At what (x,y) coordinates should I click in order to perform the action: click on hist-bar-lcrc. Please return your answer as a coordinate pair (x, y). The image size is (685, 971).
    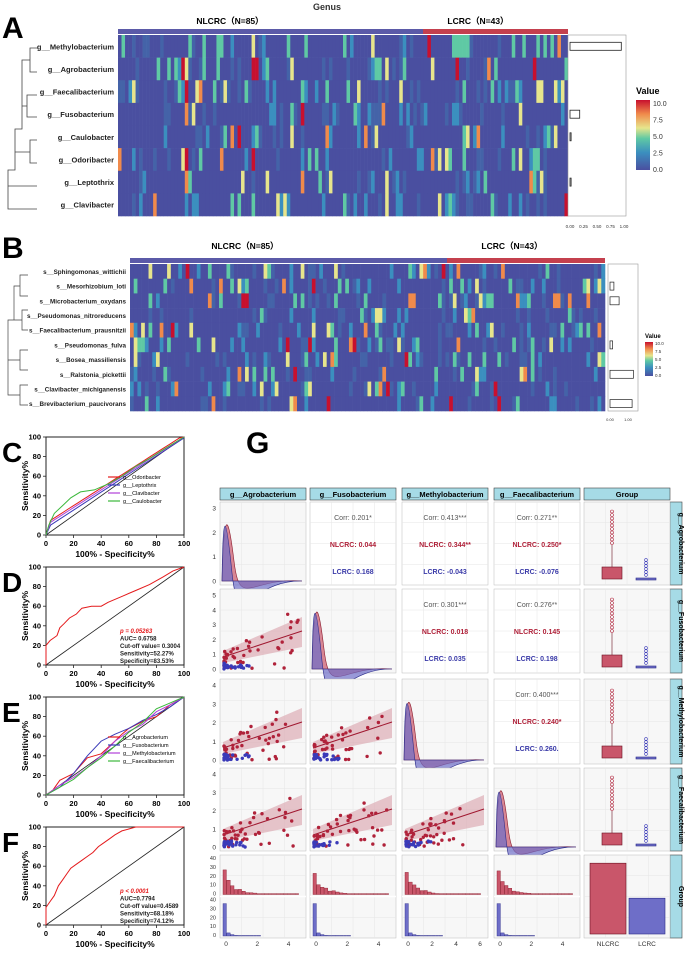
    Looking at the image, I should click on (232, 935).